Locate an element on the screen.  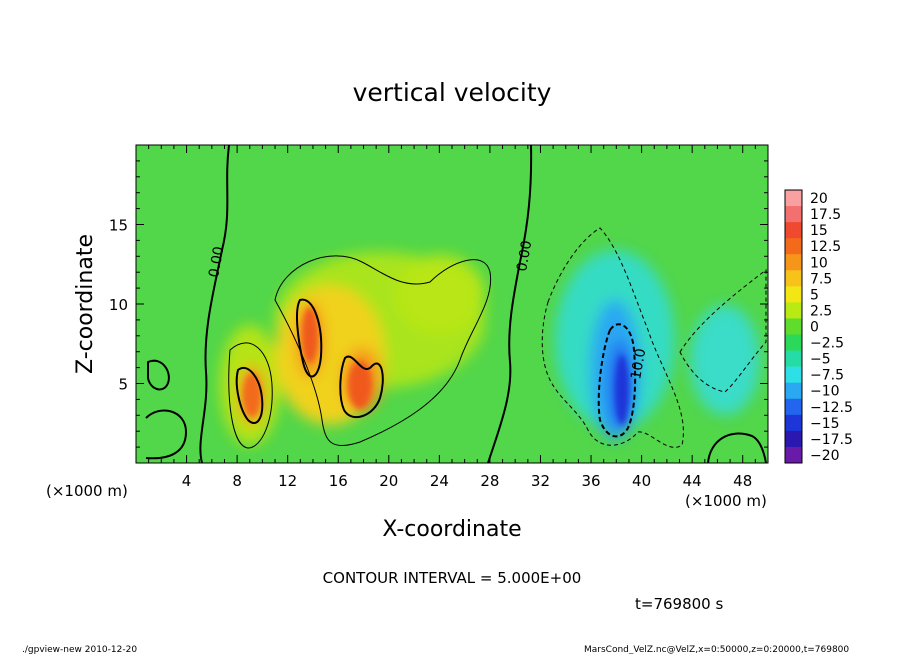
core-max-right is located at coordinates (360, 385).